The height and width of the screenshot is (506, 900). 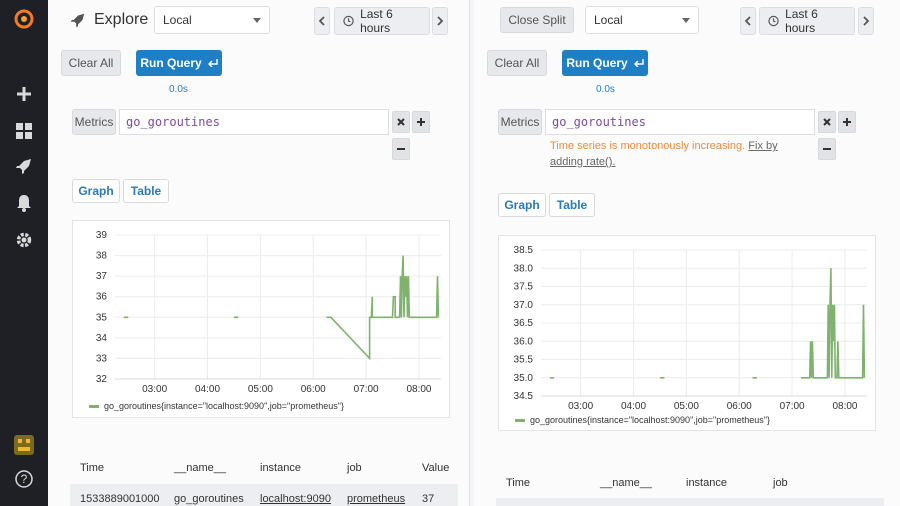 What do you see at coordinates (102, 358) in the screenshot?
I see `y-tick-label: 33` at bounding box center [102, 358].